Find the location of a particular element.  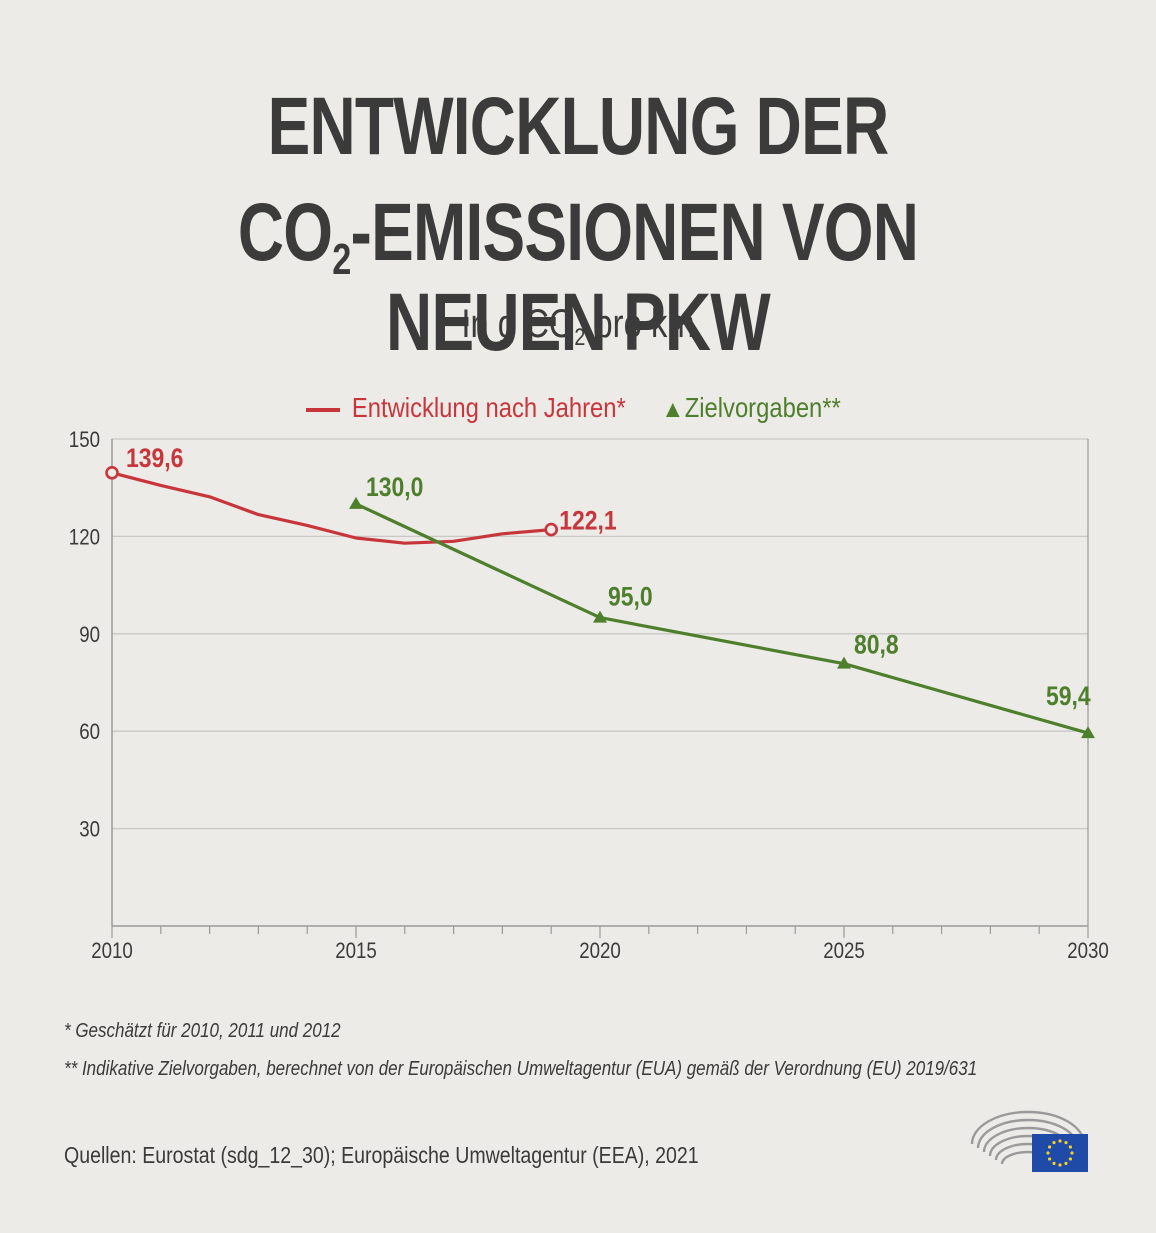

y-tick-label-150: 150 is located at coordinates (84, 441).